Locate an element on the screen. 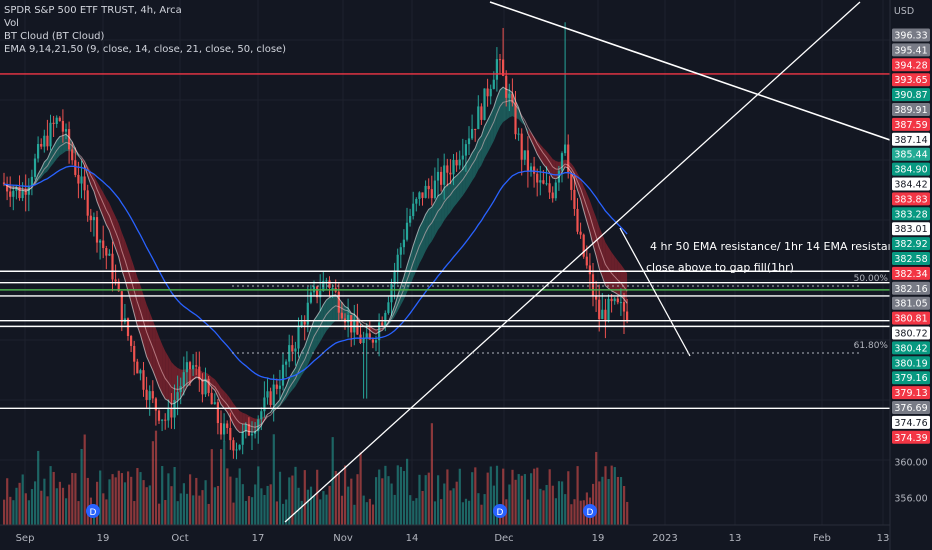 This screenshot has height=550, width=932. time-tick-label: 2023 is located at coordinates (664, 538).